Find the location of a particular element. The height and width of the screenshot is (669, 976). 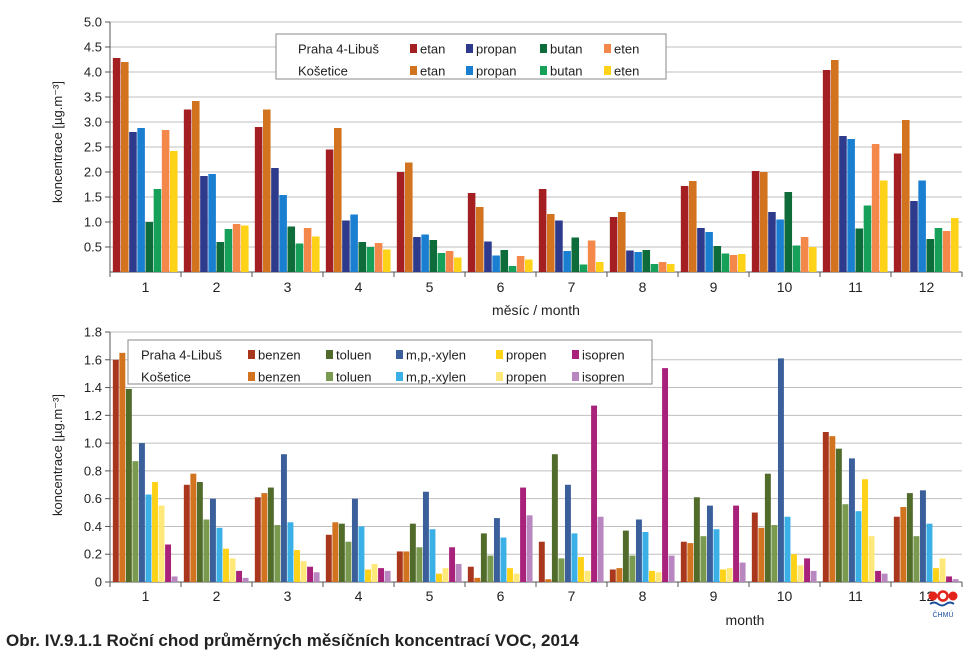

y-tick-label: 2.5 is located at coordinates (93, 147).